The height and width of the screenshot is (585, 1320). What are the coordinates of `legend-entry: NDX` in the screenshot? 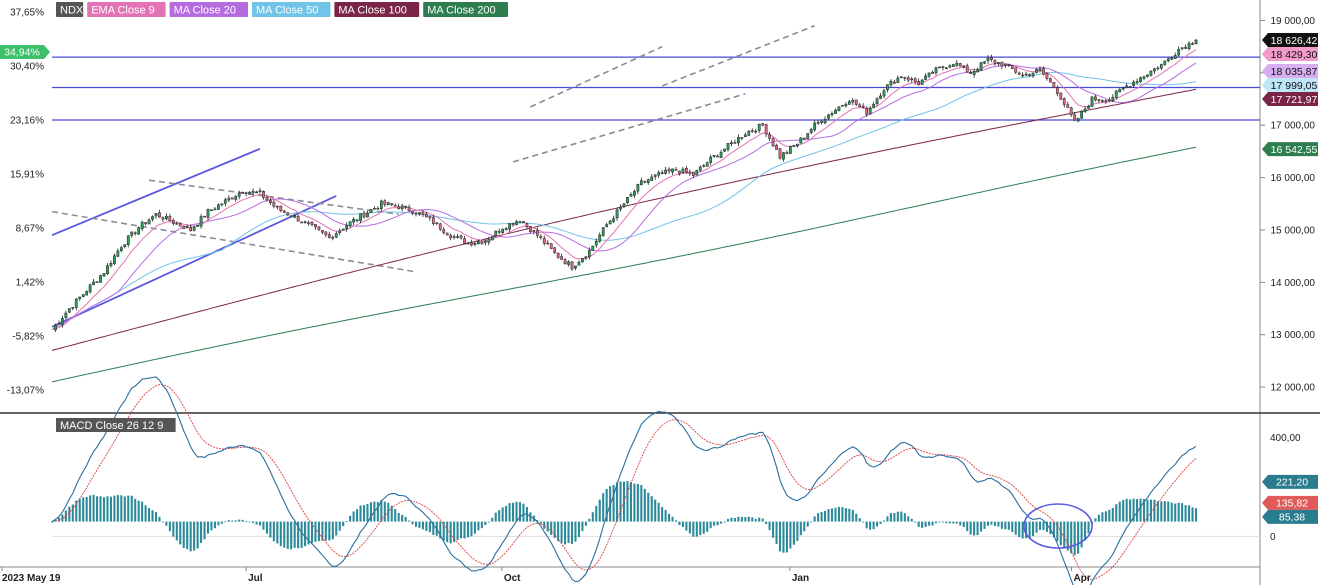 It's located at (70, 9).